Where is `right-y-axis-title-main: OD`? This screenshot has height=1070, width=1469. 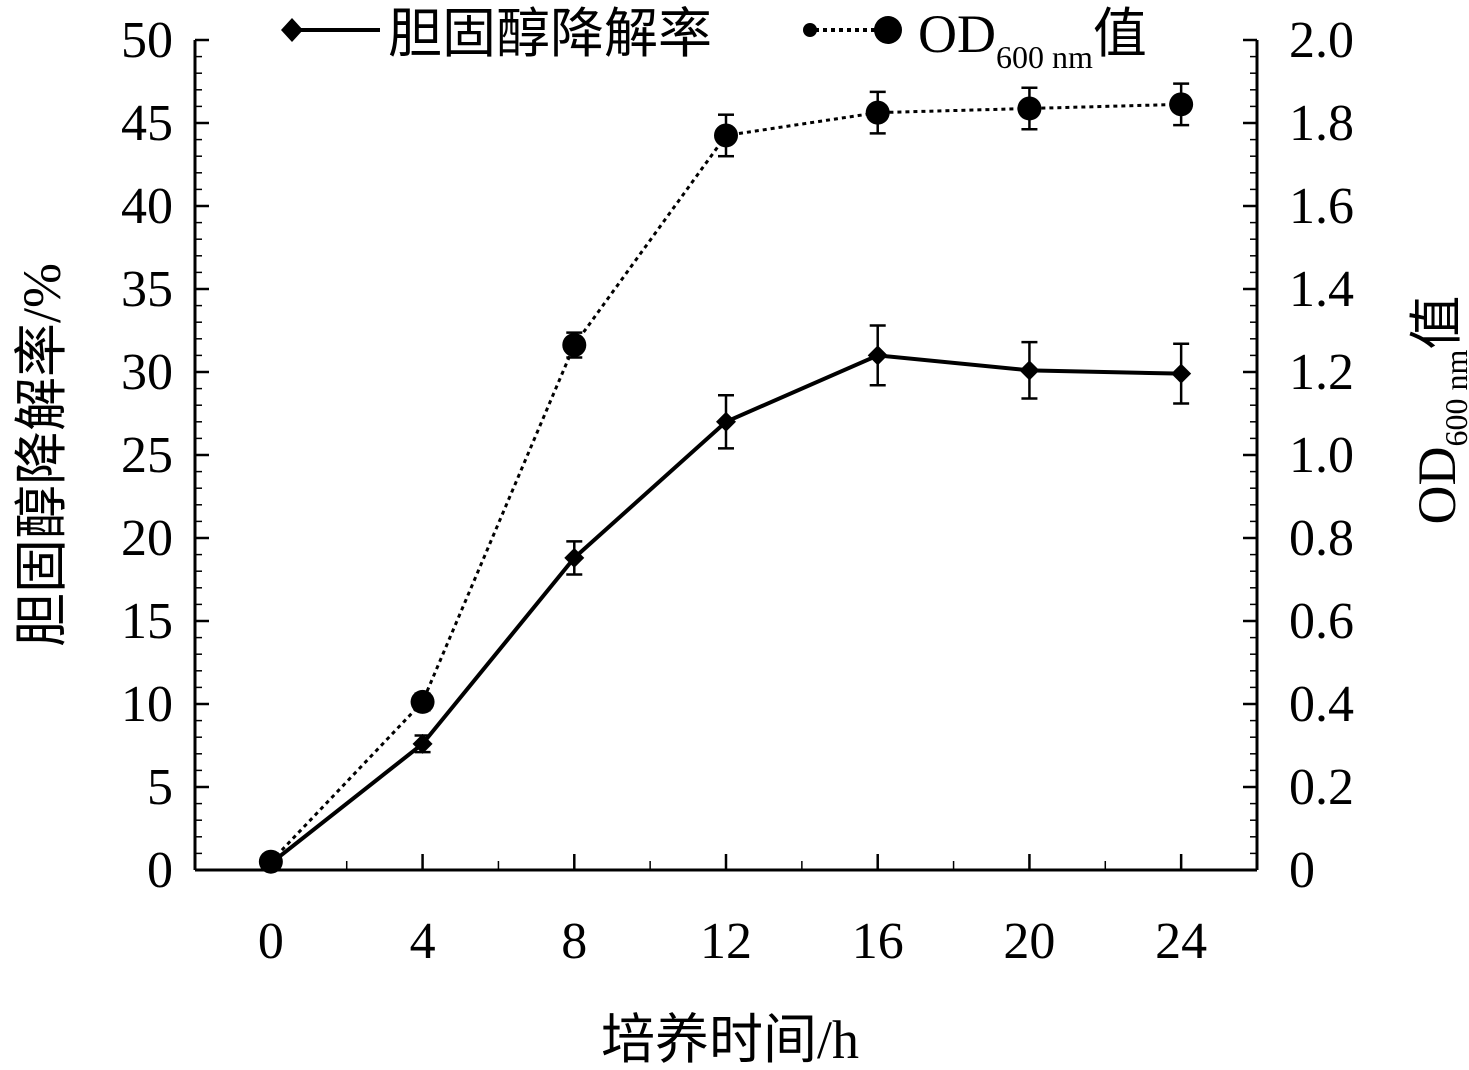 right-y-axis-title-main: OD is located at coordinates (1437, 485).